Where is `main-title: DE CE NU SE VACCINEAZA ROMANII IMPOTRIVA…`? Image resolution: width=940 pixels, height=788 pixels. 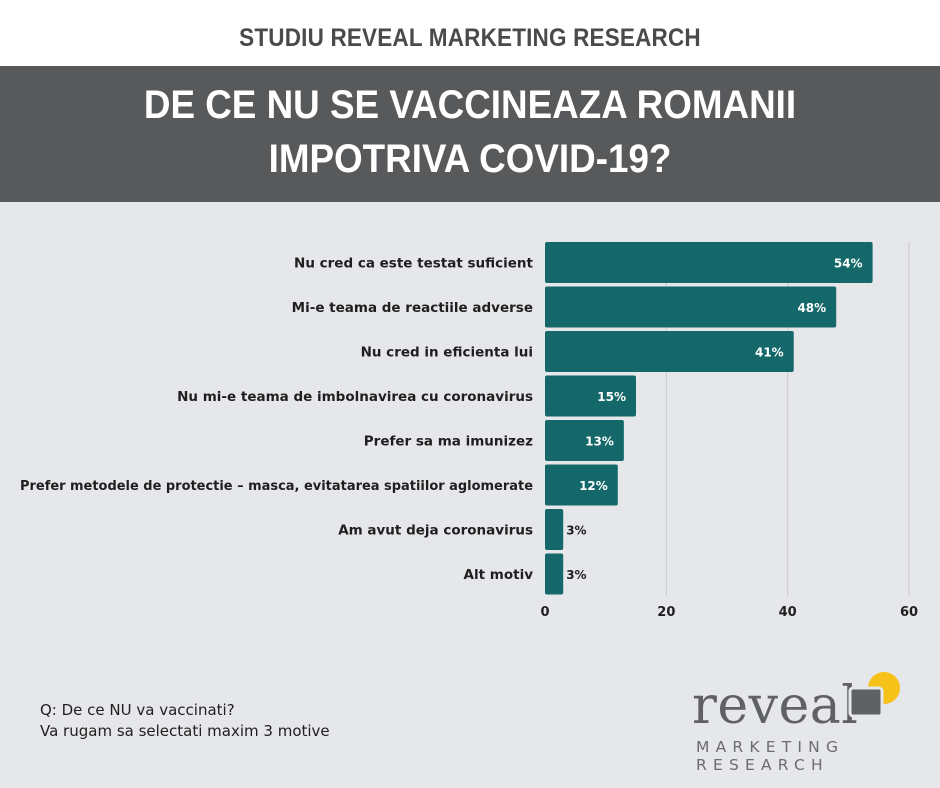 main-title: DE CE NU SE VACCINEAZA ROMANII IMPOTRIVA… is located at coordinates (470, 132).